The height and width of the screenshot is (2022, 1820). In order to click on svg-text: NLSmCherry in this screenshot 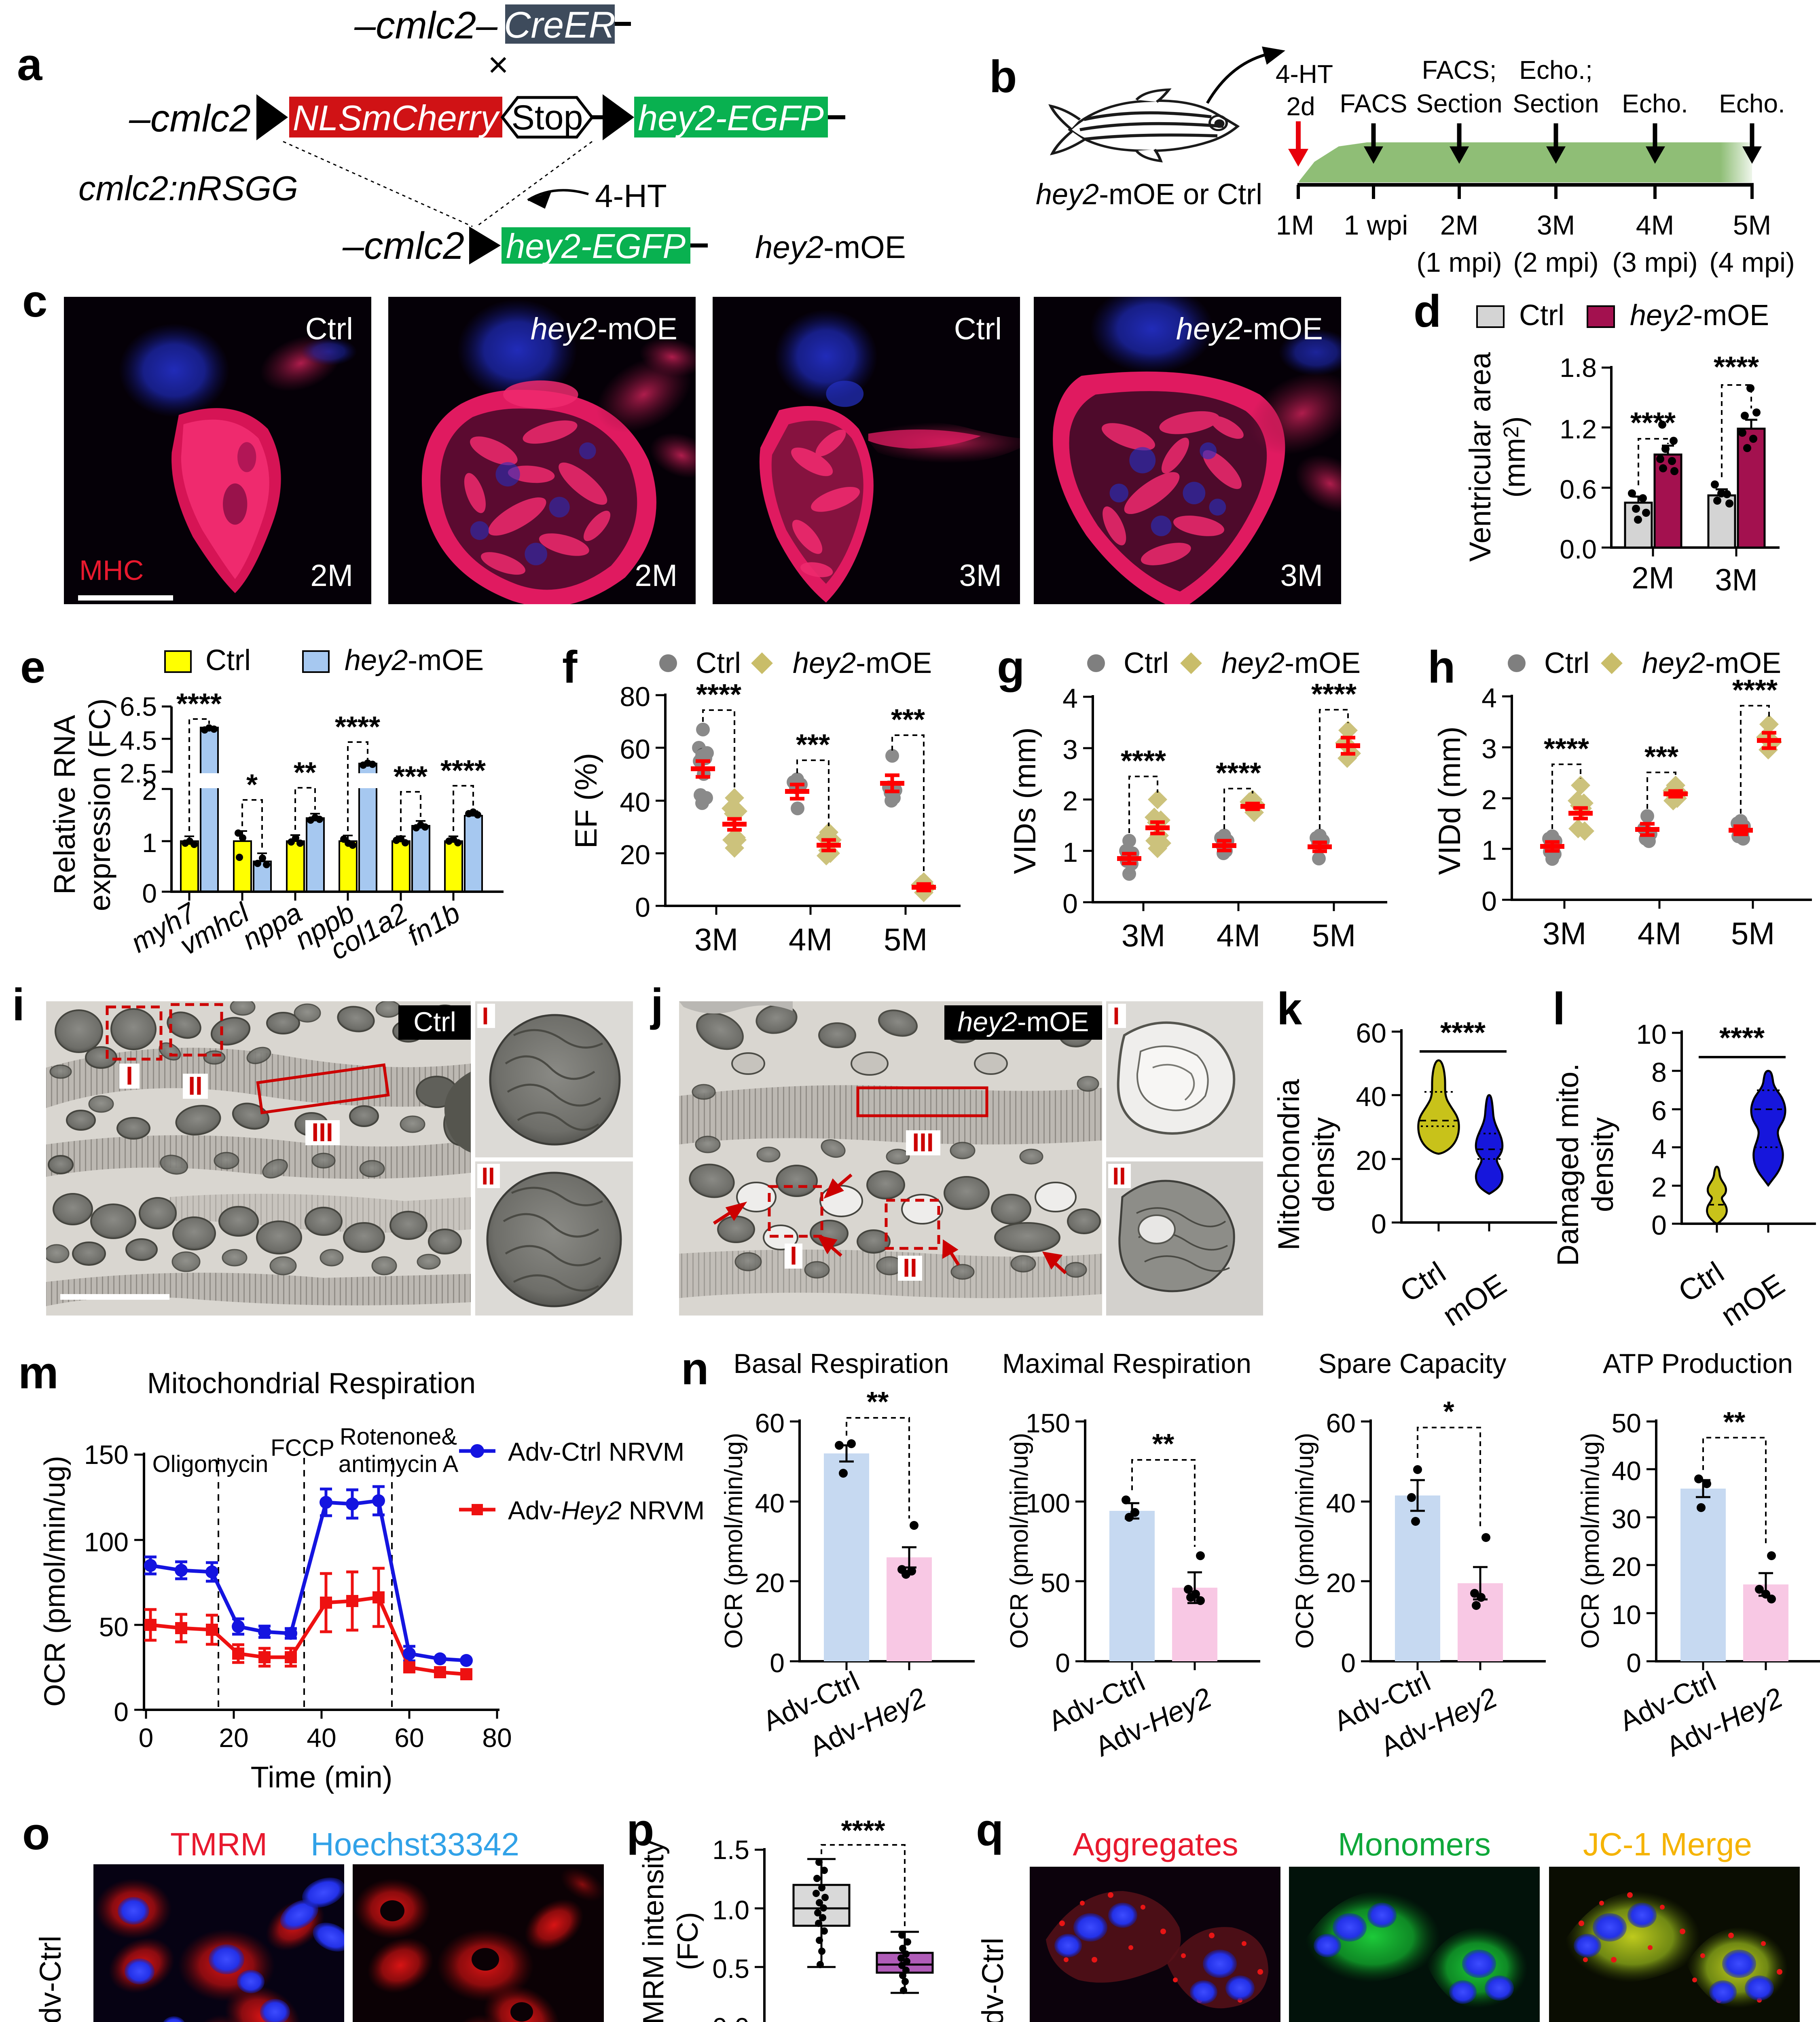, I will do `click(397, 118)`.